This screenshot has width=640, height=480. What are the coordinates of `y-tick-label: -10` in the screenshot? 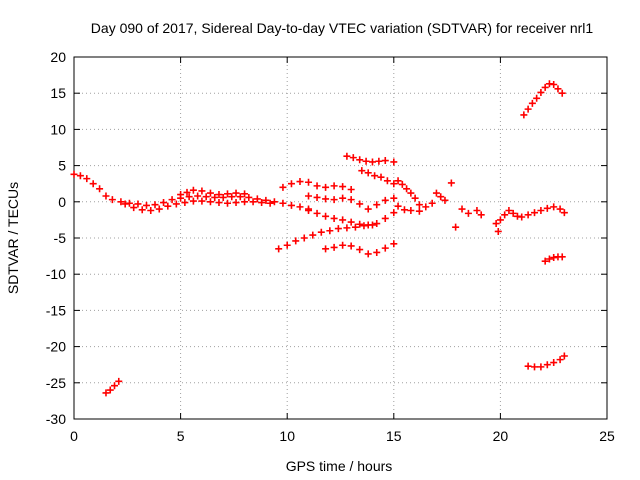 It's located at (56, 274).